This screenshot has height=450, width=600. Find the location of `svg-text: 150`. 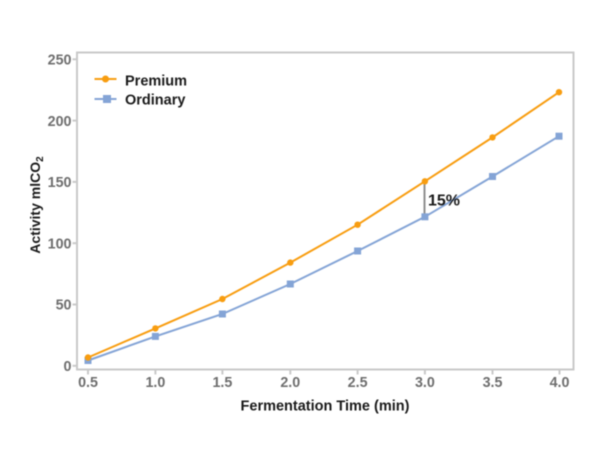

svg-text: 150 is located at coordinates (60, 183).